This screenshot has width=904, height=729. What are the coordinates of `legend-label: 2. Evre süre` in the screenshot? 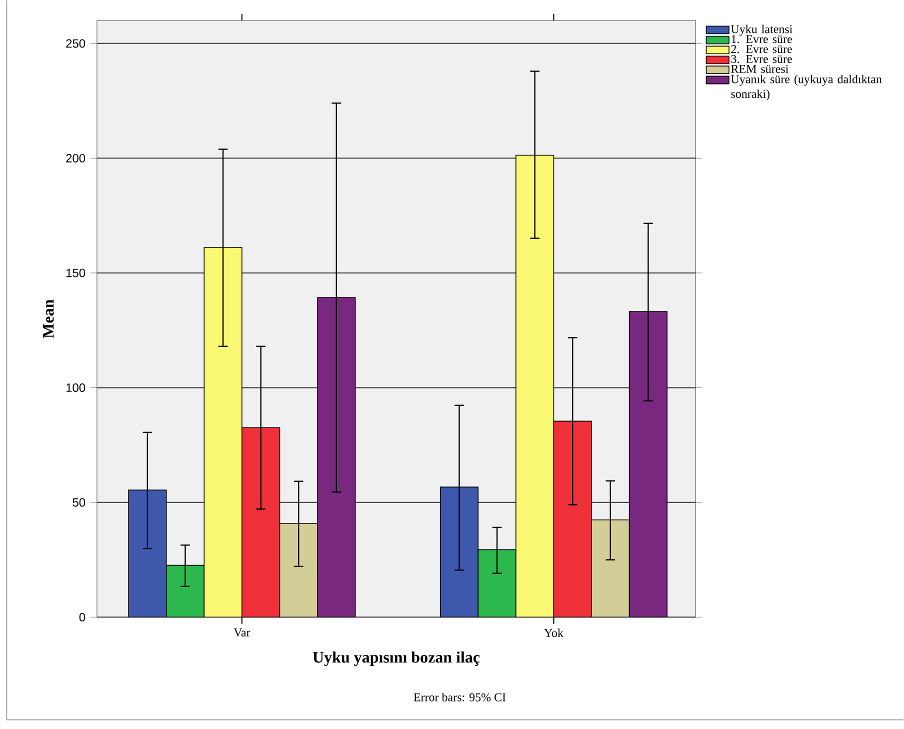 It's located at (761, 49).